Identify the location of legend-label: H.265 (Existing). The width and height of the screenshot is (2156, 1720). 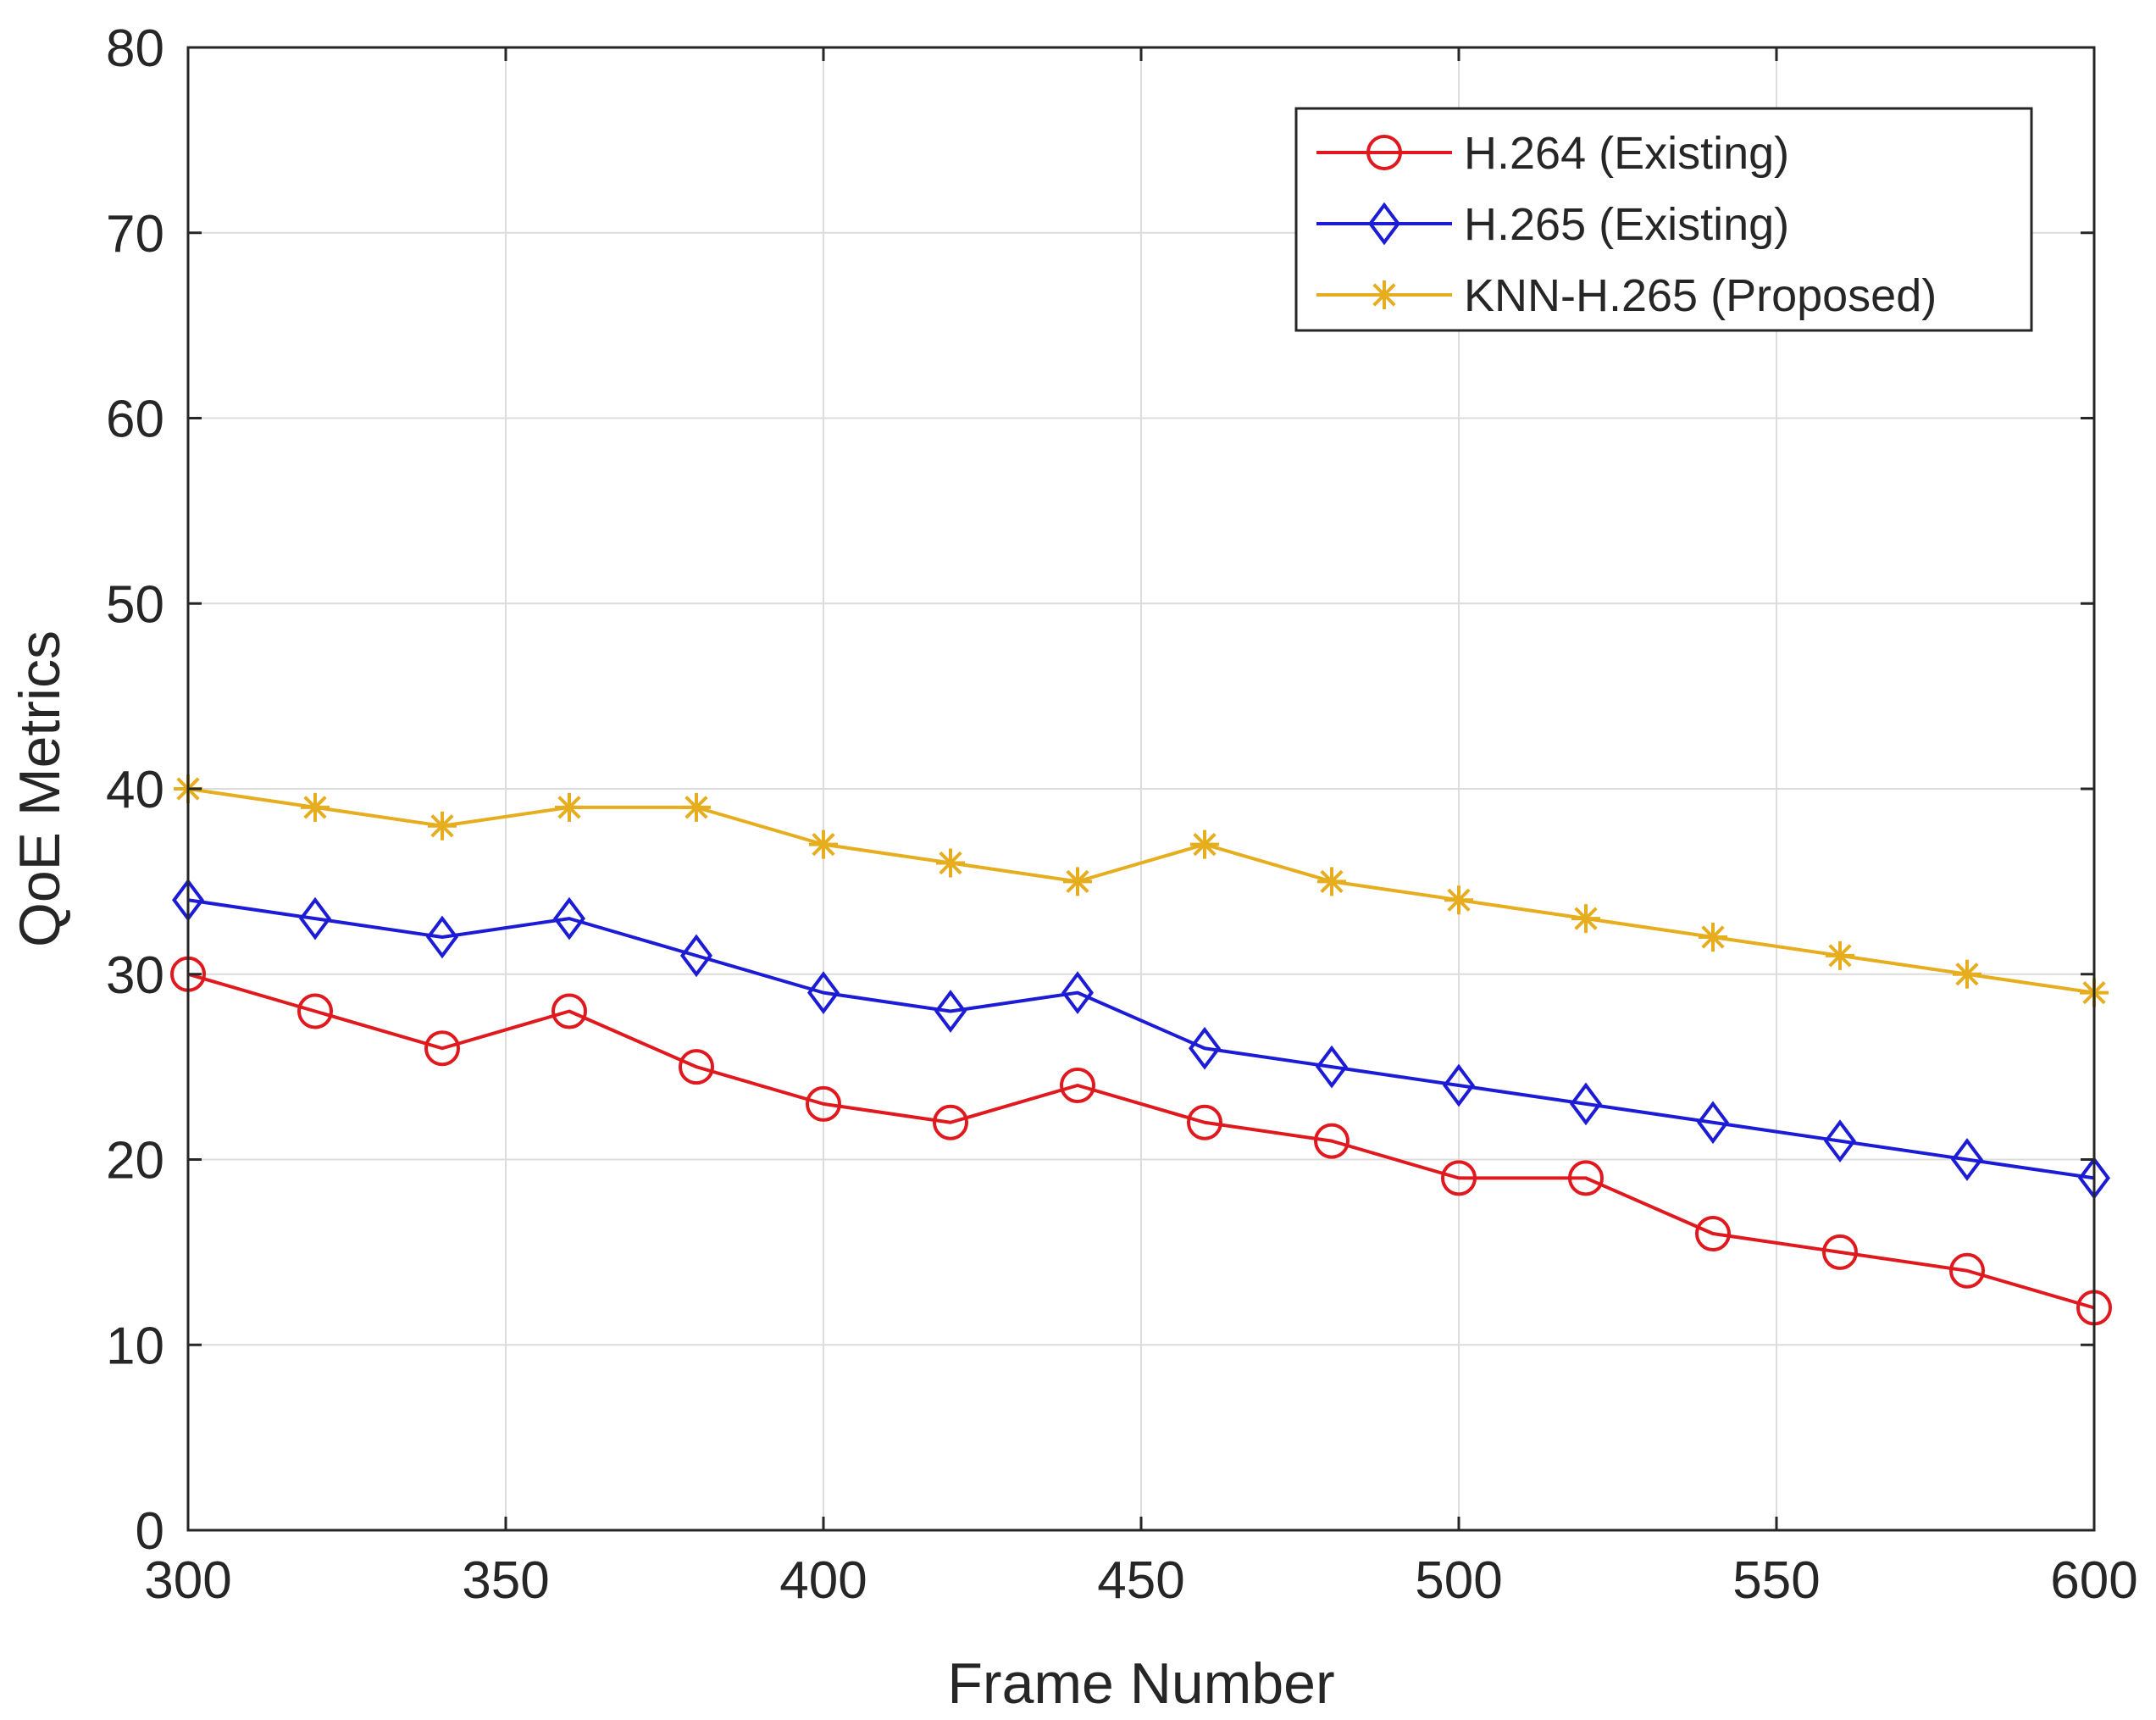
(1626, 225).